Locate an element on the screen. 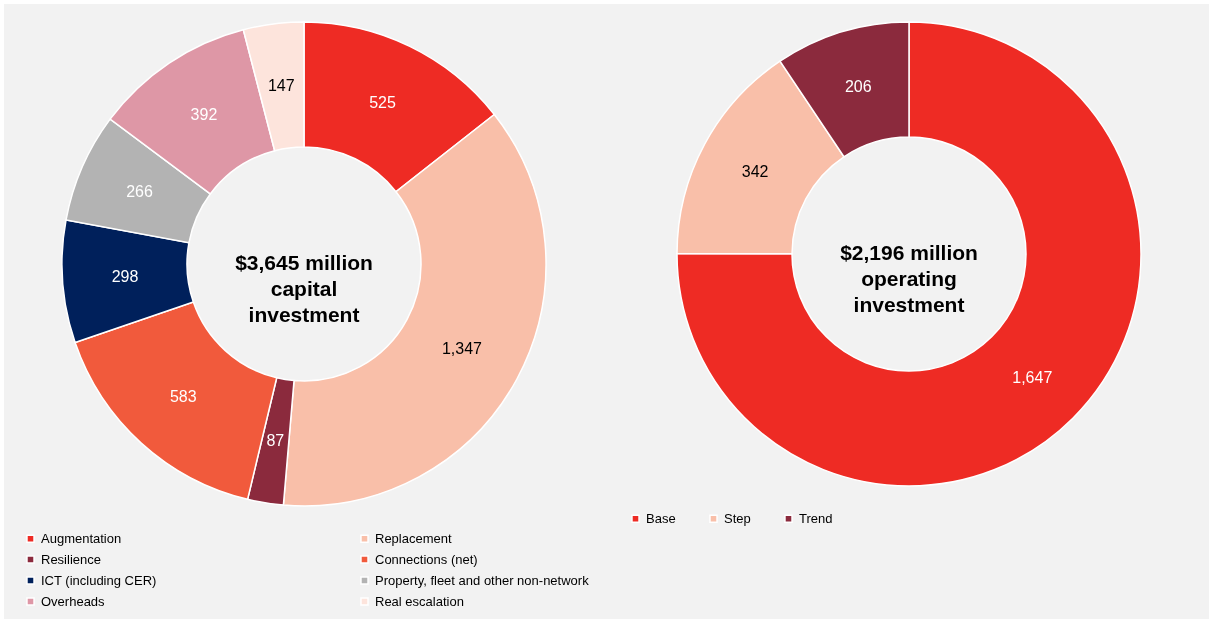 The image size is (1216, 625). legend-label: Real escalation is located at coordinates (419, 601).